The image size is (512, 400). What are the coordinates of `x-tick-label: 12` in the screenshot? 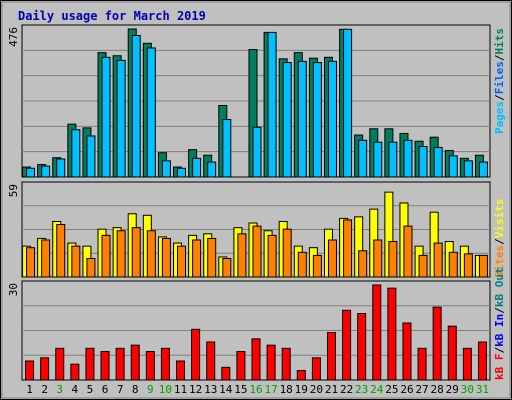 It's located at (195, 389).